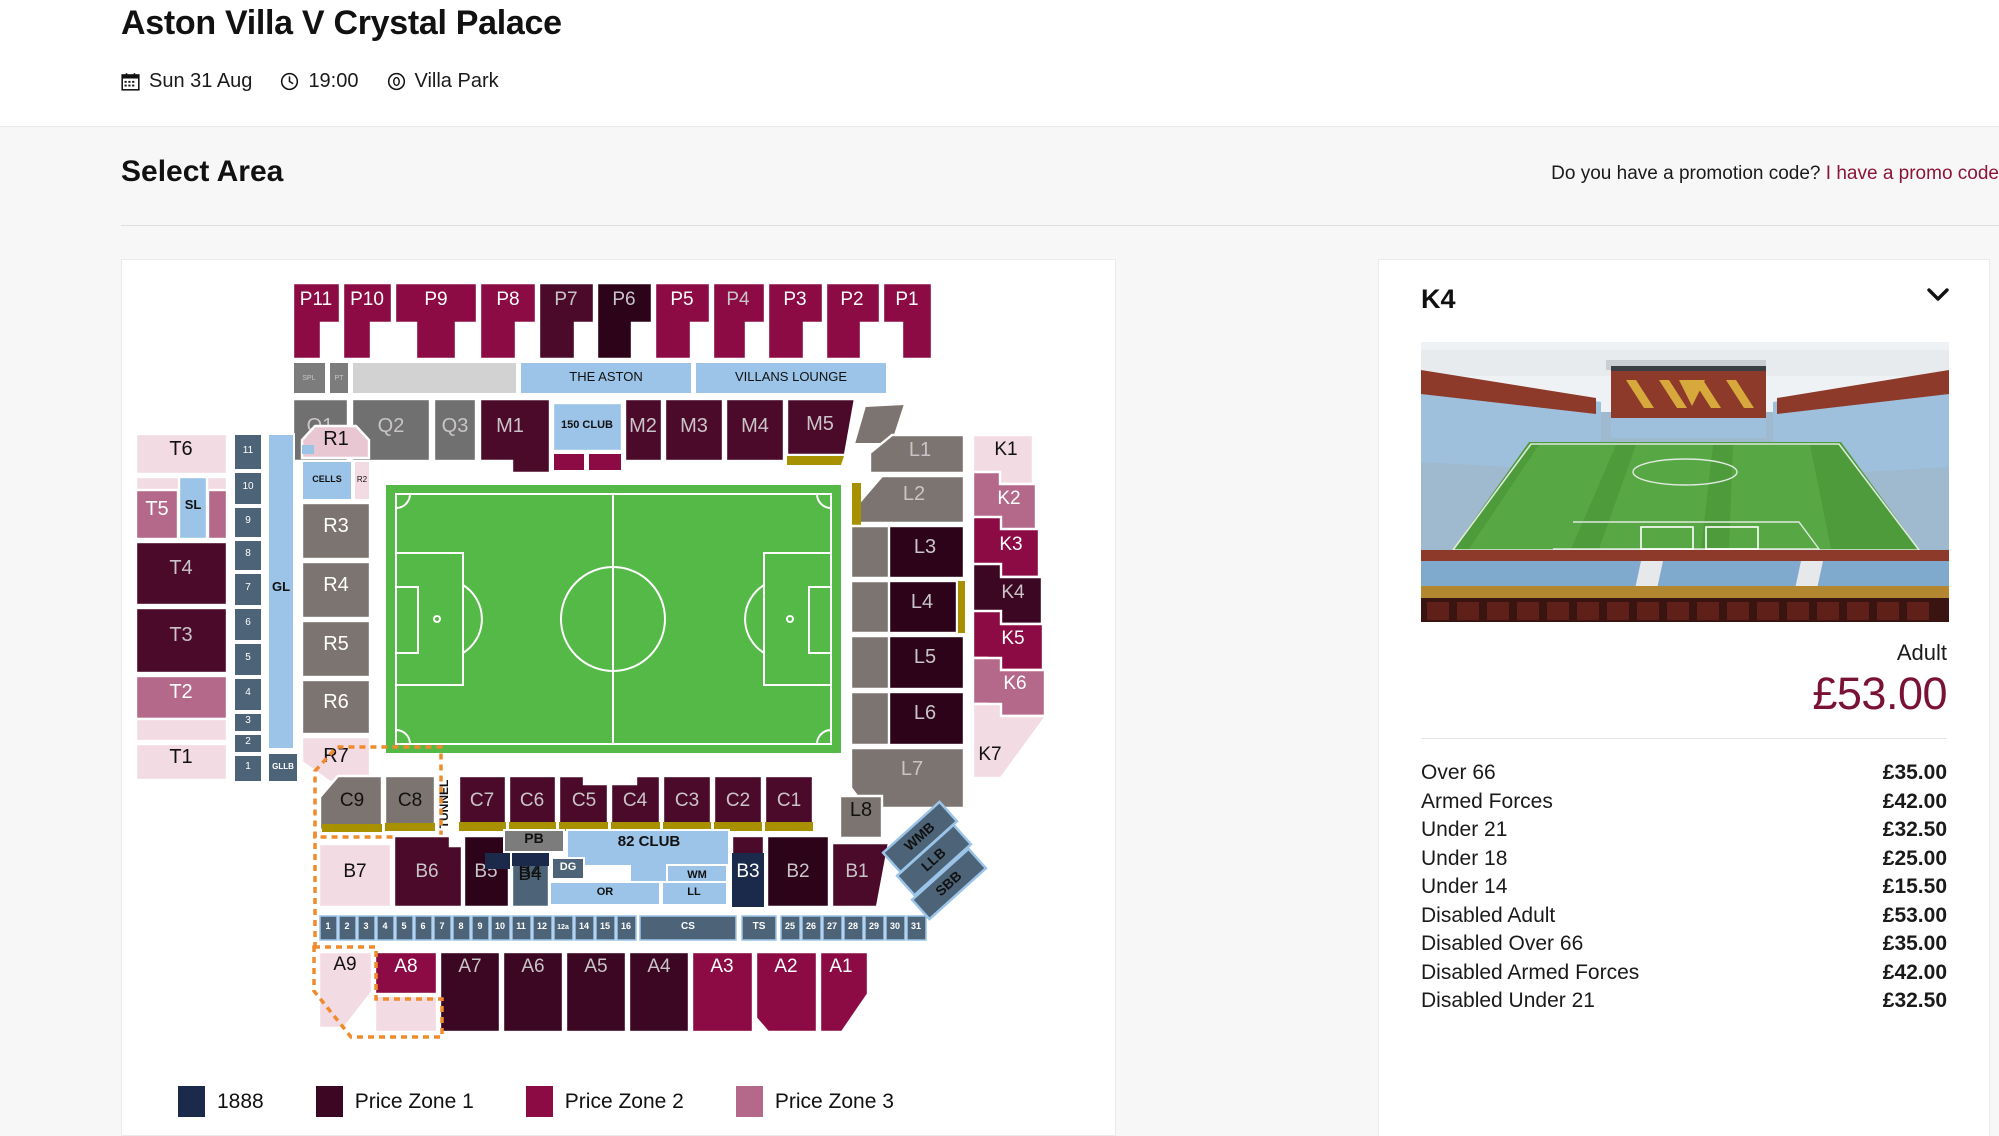  I want to click on svg-text: 27, so click(832, 926).